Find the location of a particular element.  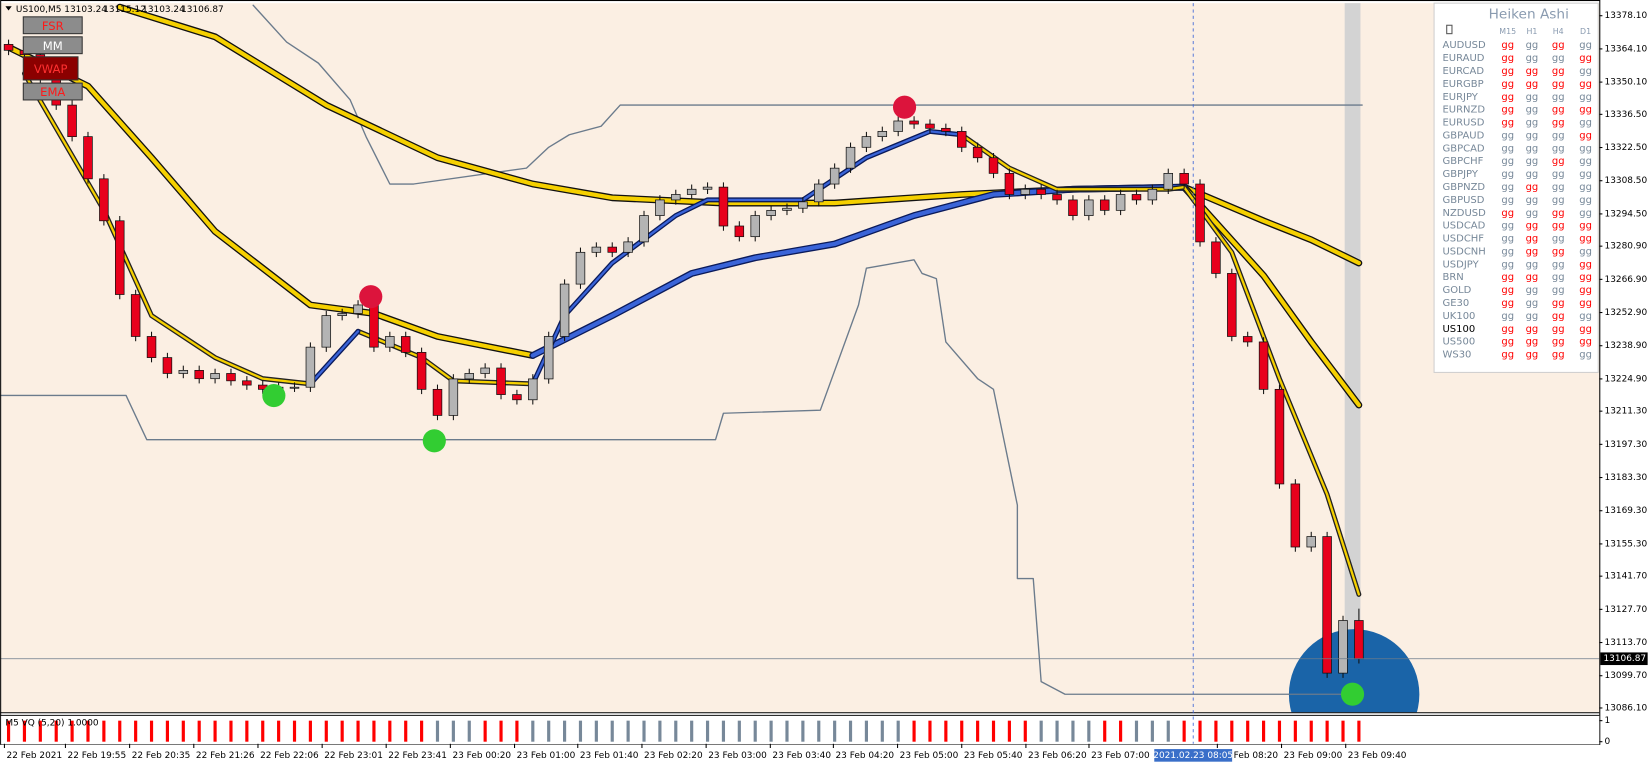

button-label: EMA is located at coordinates (52, 92).